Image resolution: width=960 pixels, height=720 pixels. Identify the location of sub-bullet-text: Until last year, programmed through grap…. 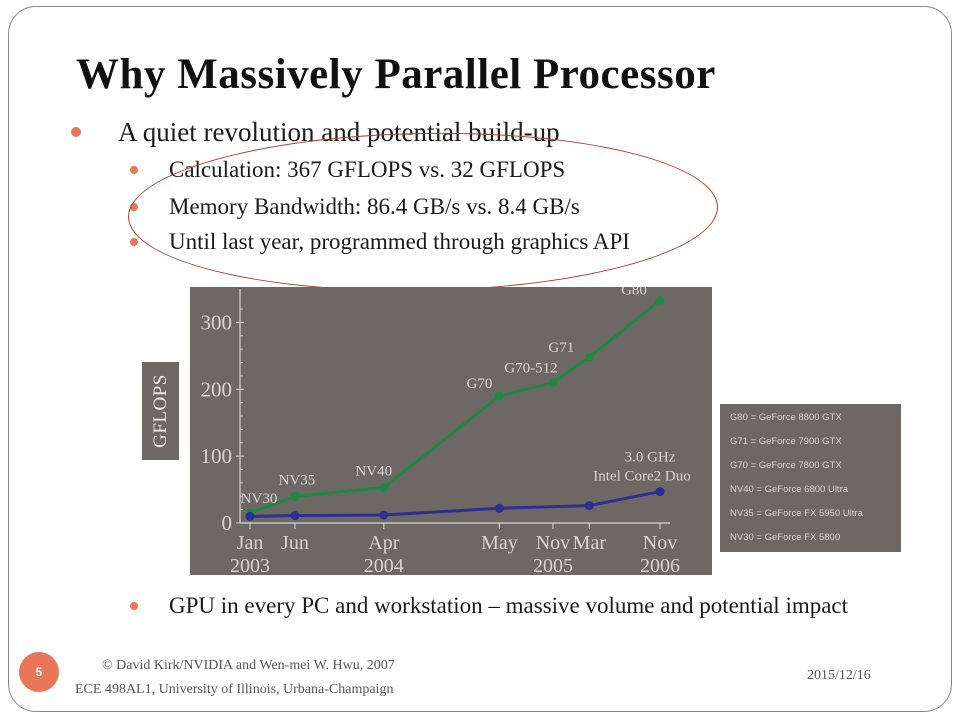
(399, 241).